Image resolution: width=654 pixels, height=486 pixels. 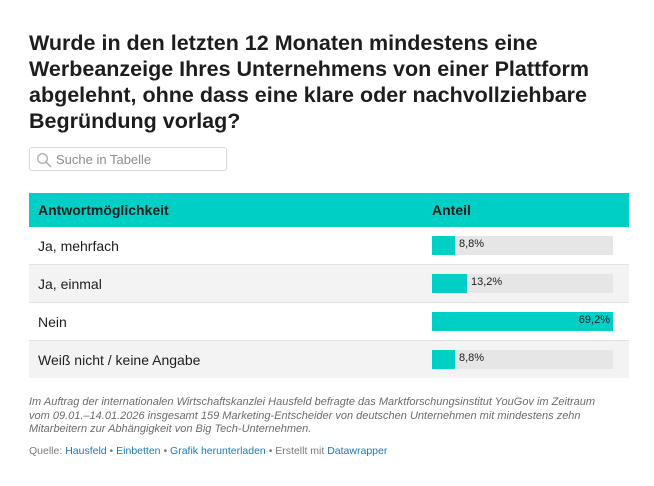 What do you see at coordinates (528, 210) in the screenshot?
I see `column-header-share: Anteil` at bounding box center [528, 210].